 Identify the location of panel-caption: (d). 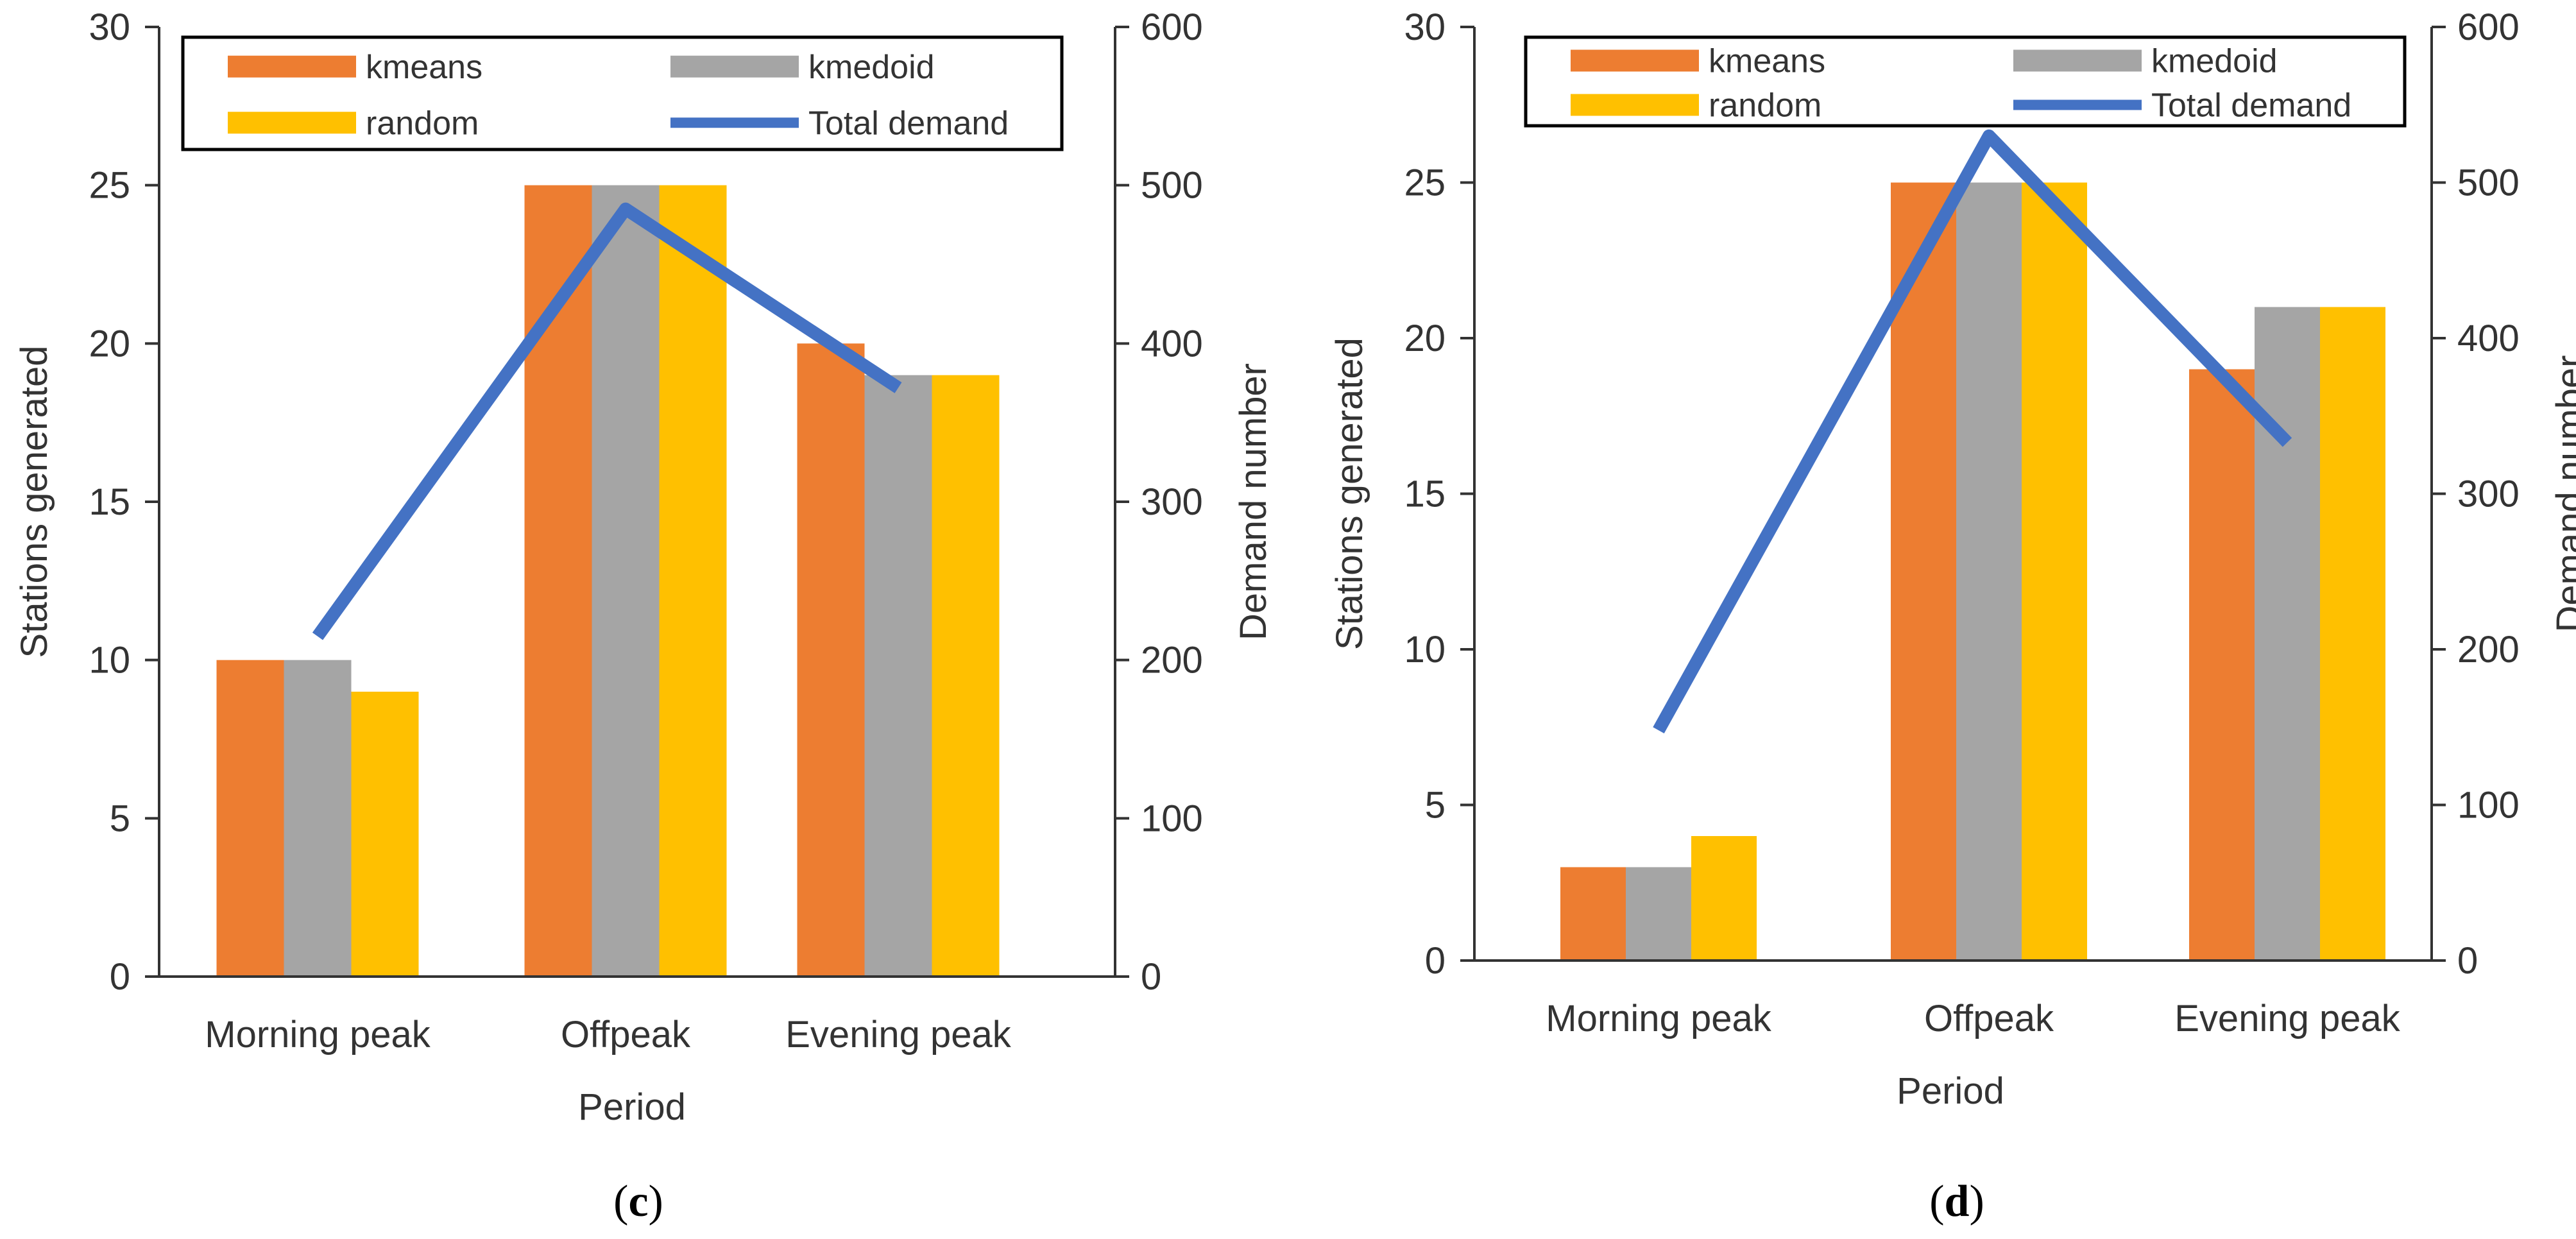
(1956, 1201).